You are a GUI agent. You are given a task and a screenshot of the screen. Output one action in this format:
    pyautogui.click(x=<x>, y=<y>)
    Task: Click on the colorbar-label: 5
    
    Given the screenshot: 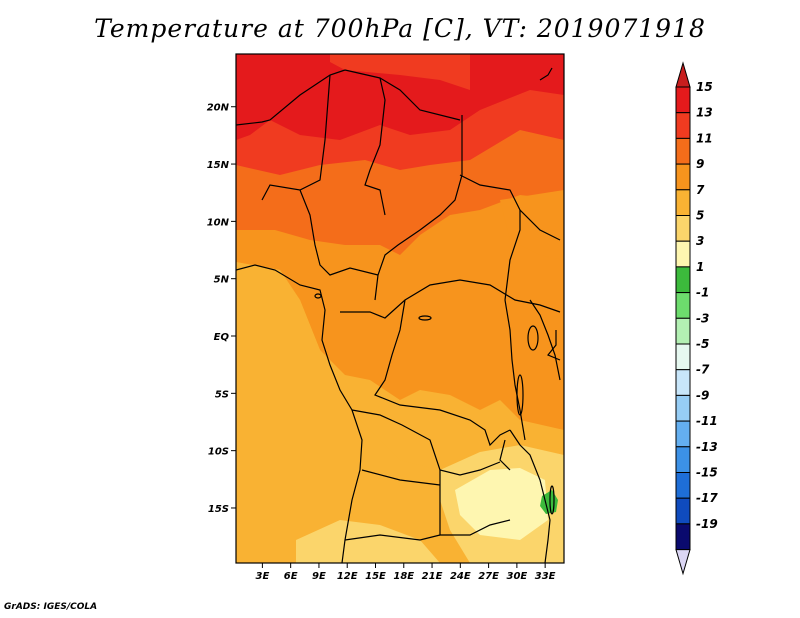 What is the action you would take?
    pyautogui.click(x=700, y=216)
    